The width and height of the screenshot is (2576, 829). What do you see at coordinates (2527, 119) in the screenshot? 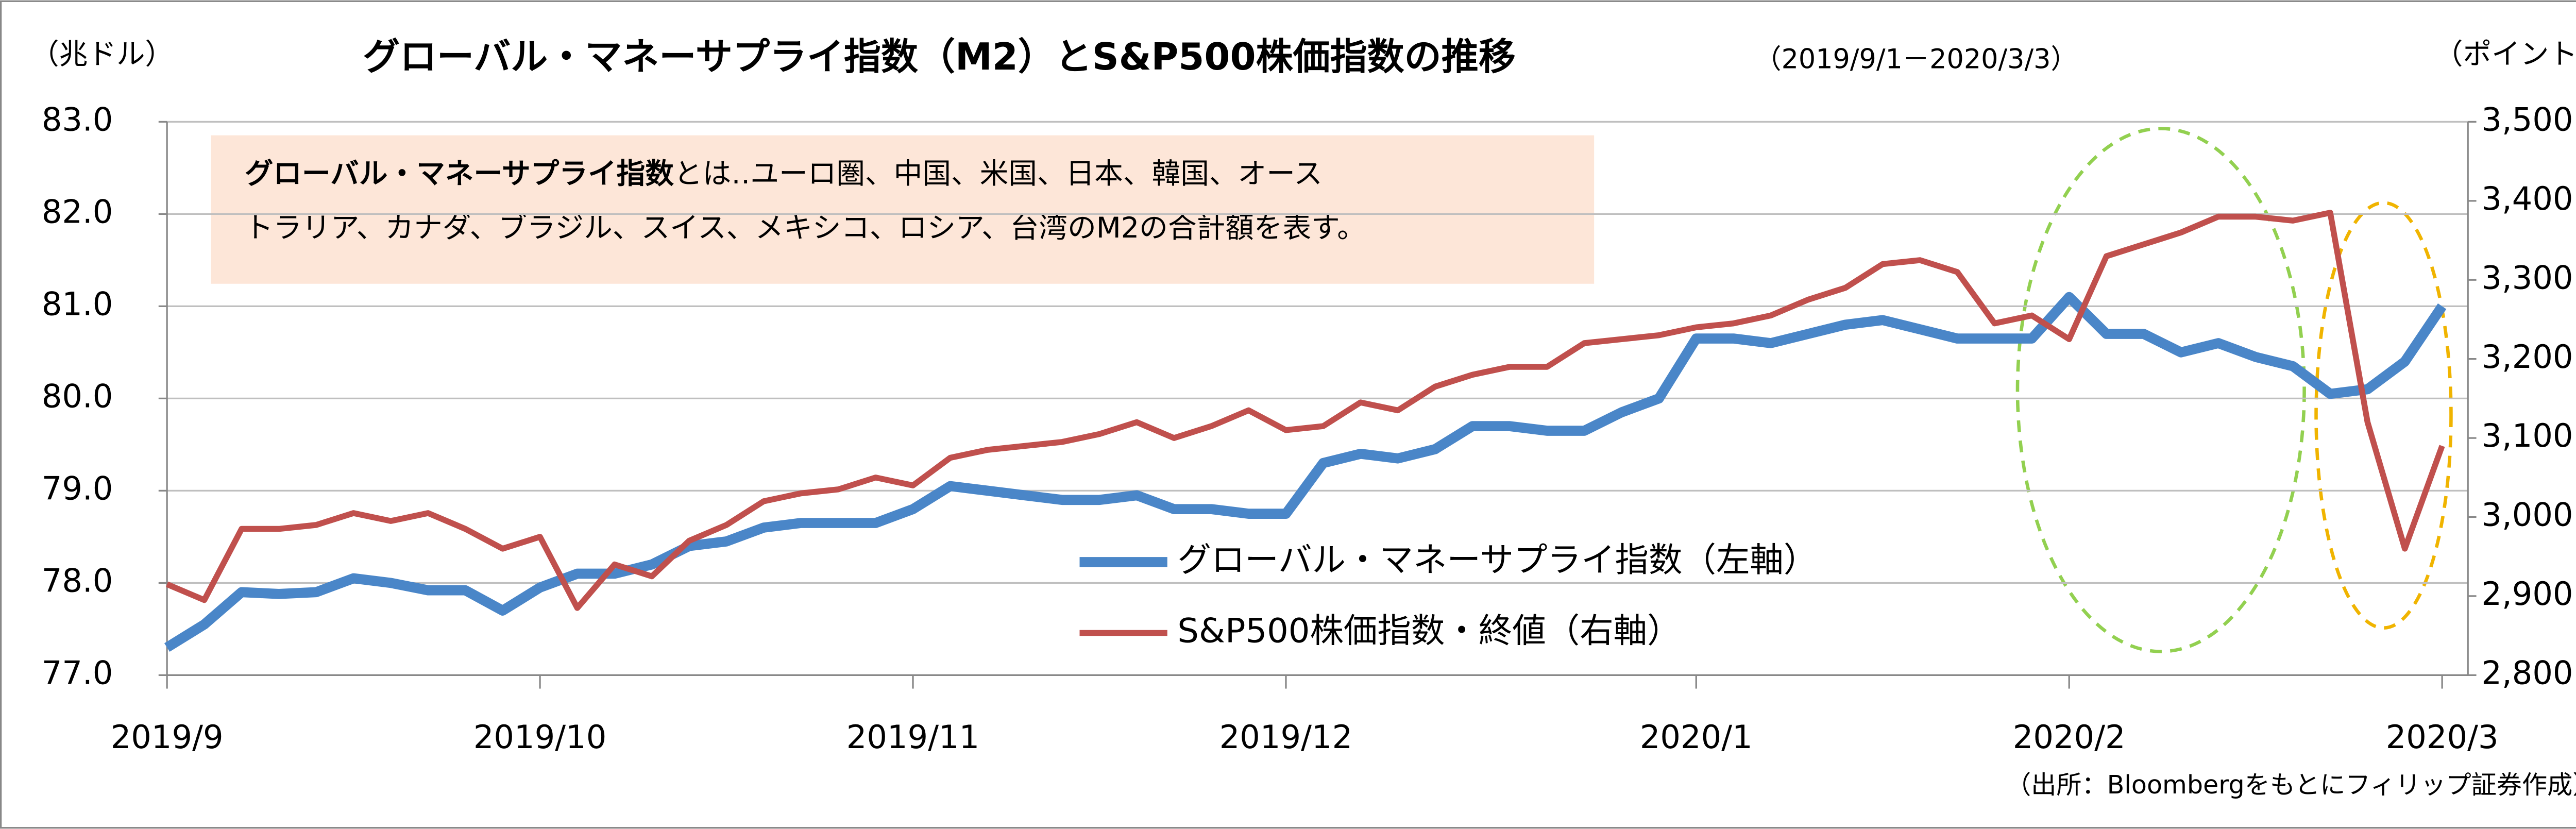
I see `y2-tick-label: 3,500` at bounding box center [2527, 119].